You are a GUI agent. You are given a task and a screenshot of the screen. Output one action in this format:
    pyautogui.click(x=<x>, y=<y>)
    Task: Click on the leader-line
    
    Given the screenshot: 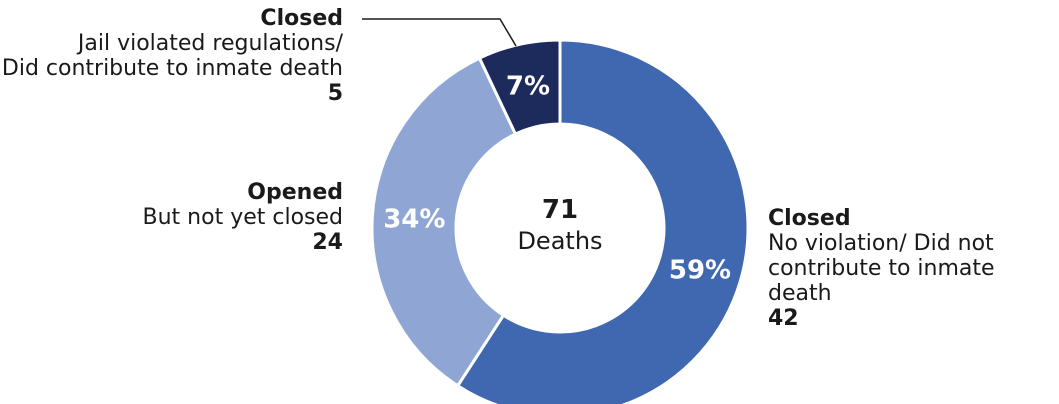 What is the action you would take?
    pyautogui.click(x=439, y=32)
    